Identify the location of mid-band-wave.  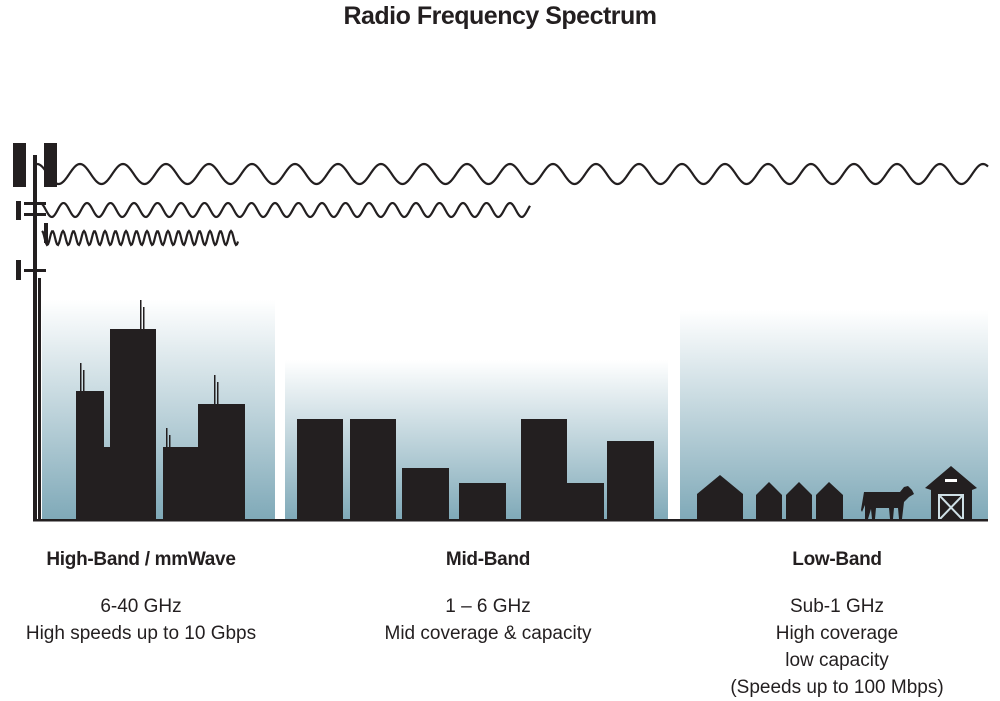
(285, 210).